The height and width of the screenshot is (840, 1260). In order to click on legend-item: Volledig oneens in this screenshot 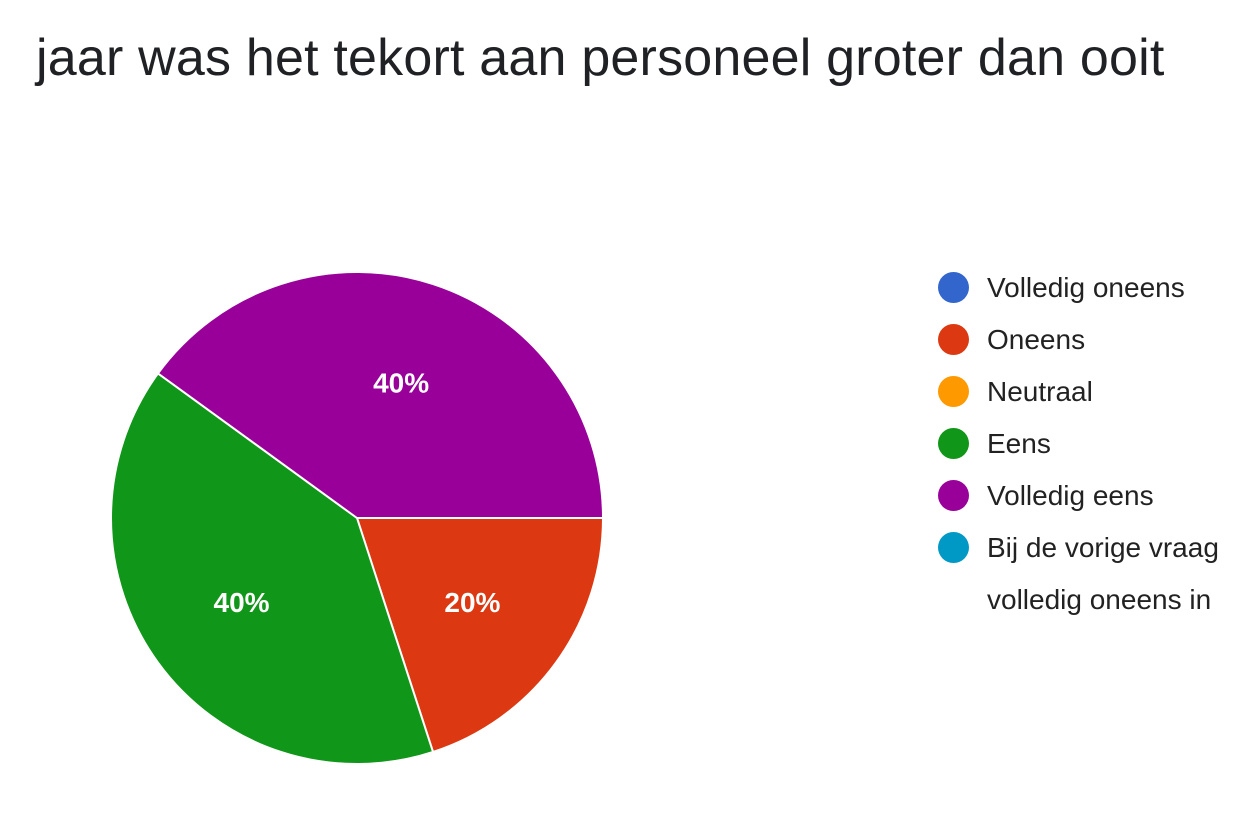, I will do `click(1099, 292)`.